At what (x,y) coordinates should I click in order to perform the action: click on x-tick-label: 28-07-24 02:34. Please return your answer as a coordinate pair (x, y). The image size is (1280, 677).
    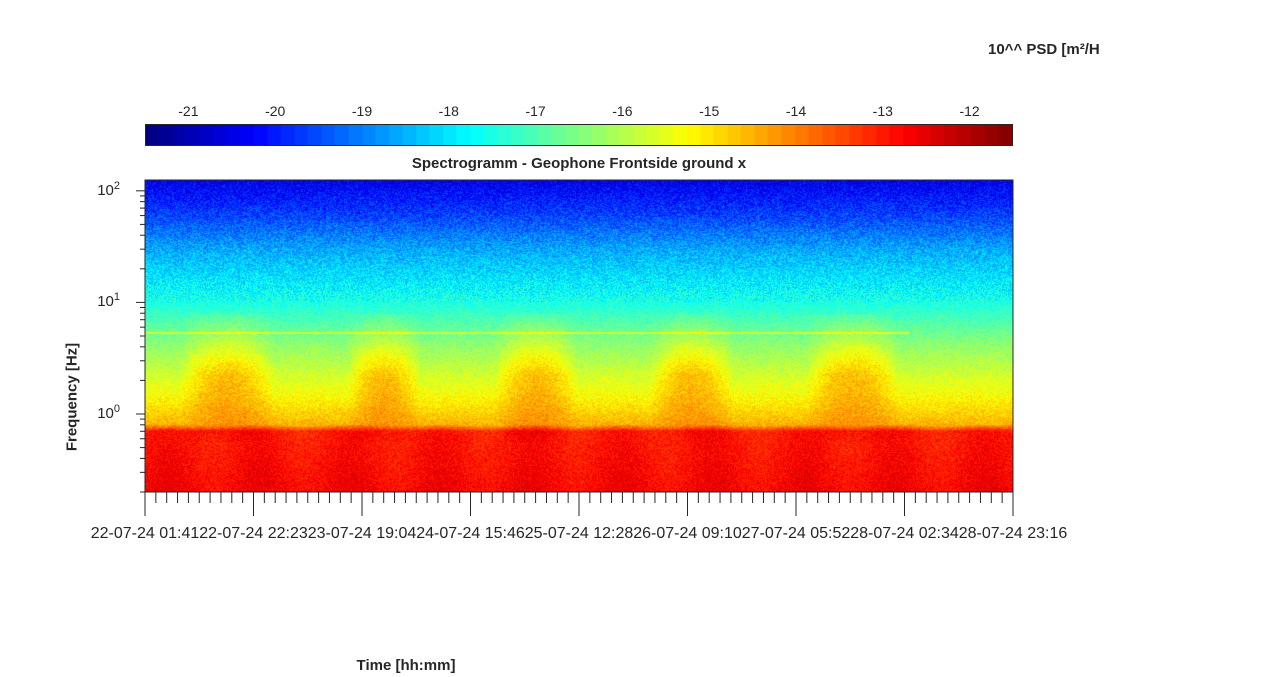
    Looking at the image, I should click on (904, 533).